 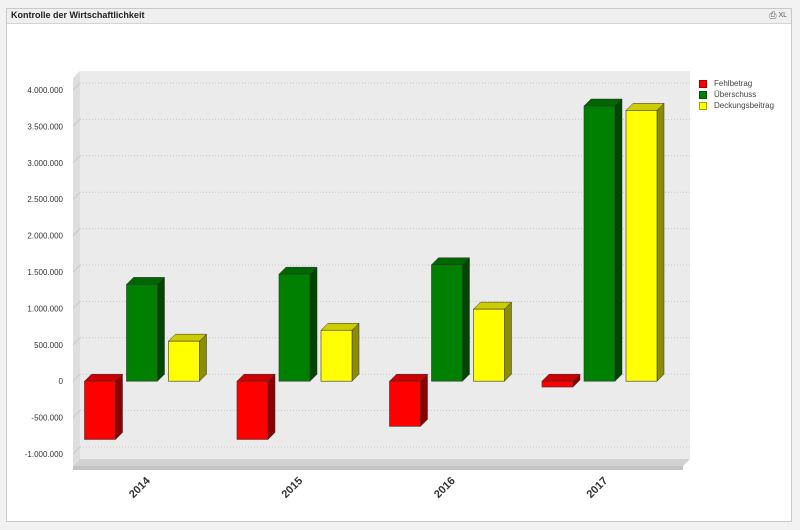 I want to click on y-tick-label: -500.000, so click(x=47, y=418).